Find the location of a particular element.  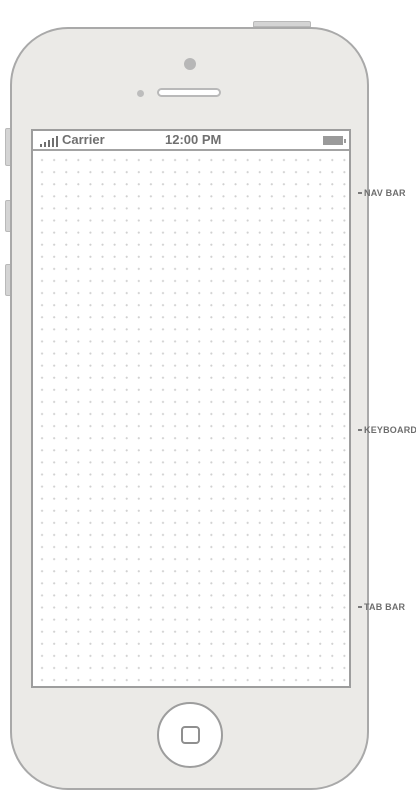

carrier-label: Carrier is located at coordinates (83, 139).